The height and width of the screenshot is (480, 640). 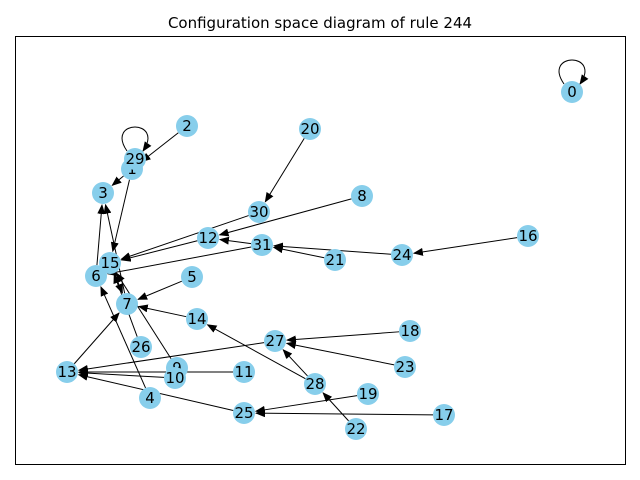 I want to click on node-label-28: 28, so click(x=314, y=384).